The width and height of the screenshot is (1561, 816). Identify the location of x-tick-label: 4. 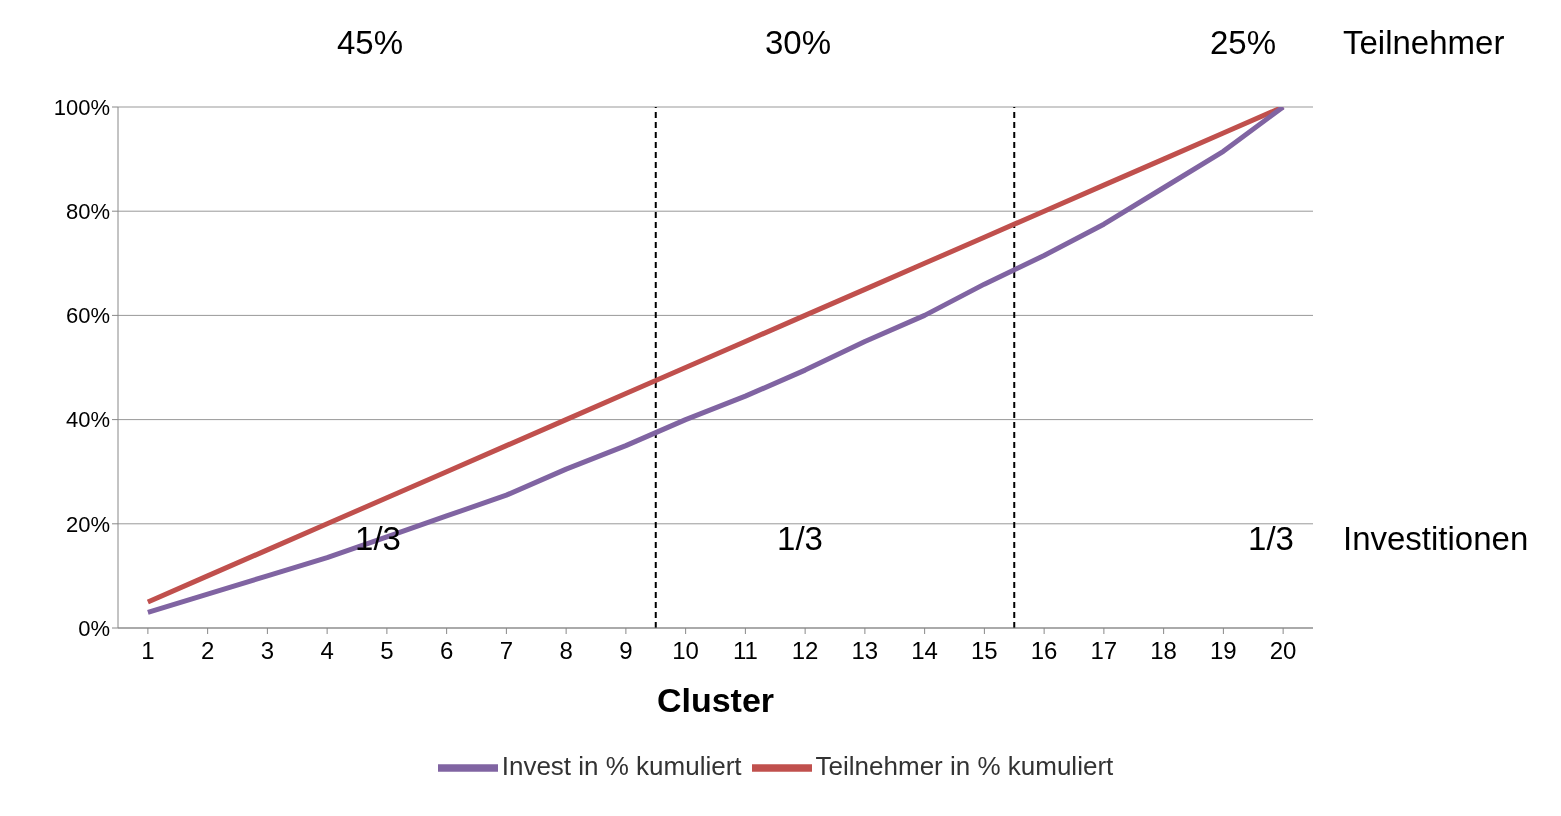
(327, 651).